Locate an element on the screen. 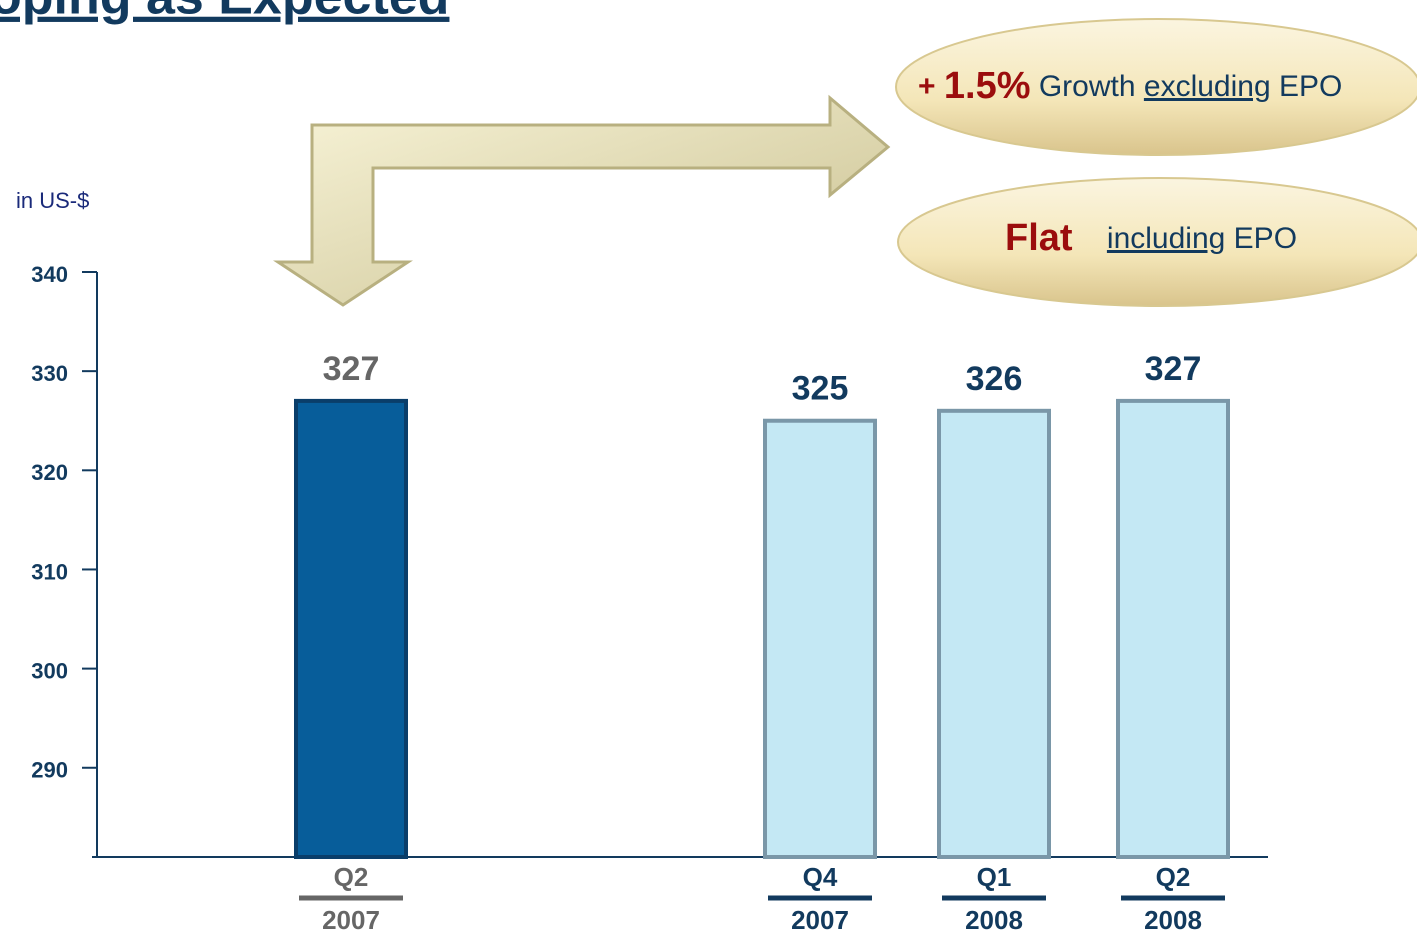 This screenshot has height=938, width=1417. qualifier: including is located at coordinates (1166, 238).